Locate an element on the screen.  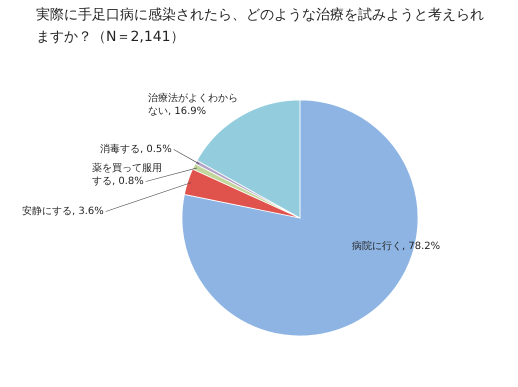
slice-label: 治療法がよくわからない, 16.9% is located at coordinates (193, 105).